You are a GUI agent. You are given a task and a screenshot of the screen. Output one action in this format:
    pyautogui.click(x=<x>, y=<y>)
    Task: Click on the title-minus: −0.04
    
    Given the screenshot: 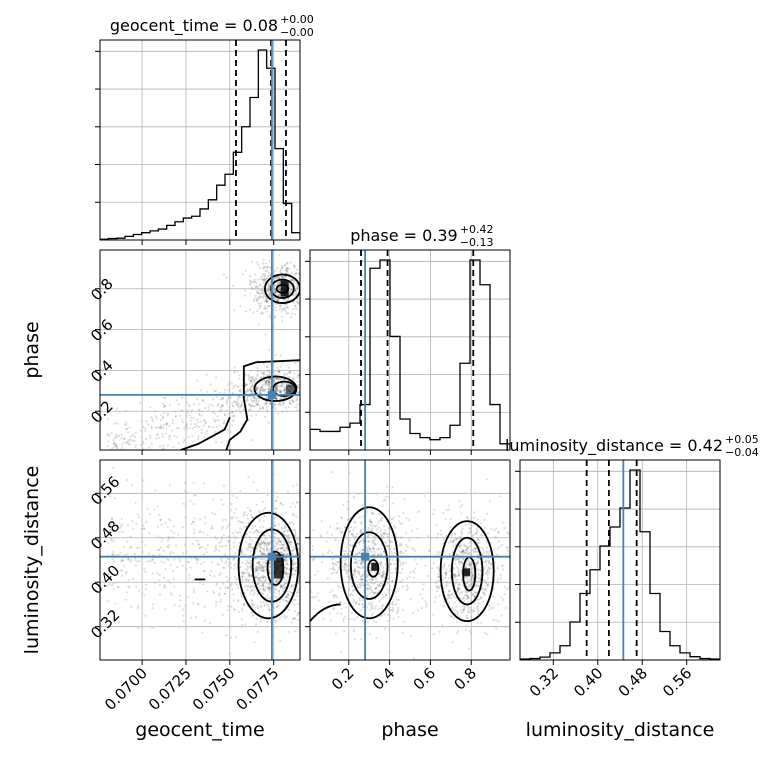 What is the action you would take?
    pyautogui.click(x=742, y=452)
    